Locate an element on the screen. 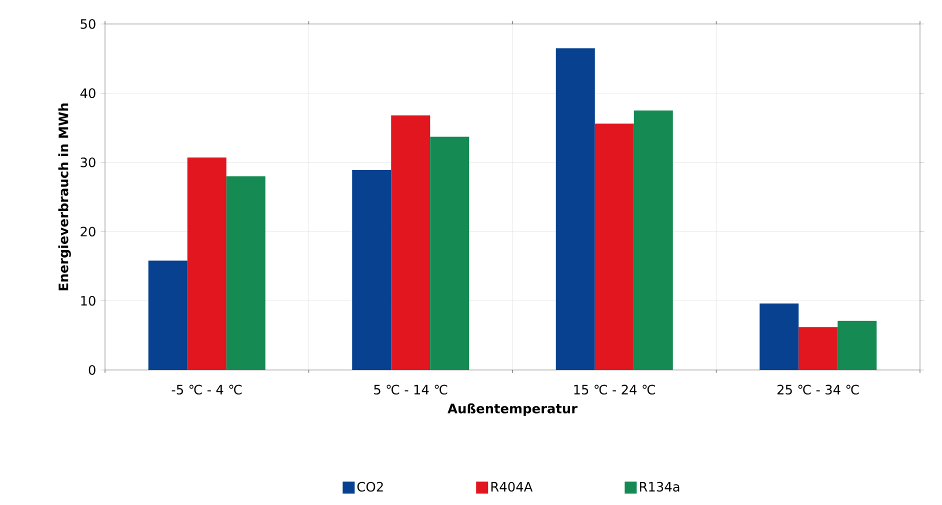 The height and width of the screenshot is (505, 942). y-tick-label: 0 is located at coordinates (92, 370).